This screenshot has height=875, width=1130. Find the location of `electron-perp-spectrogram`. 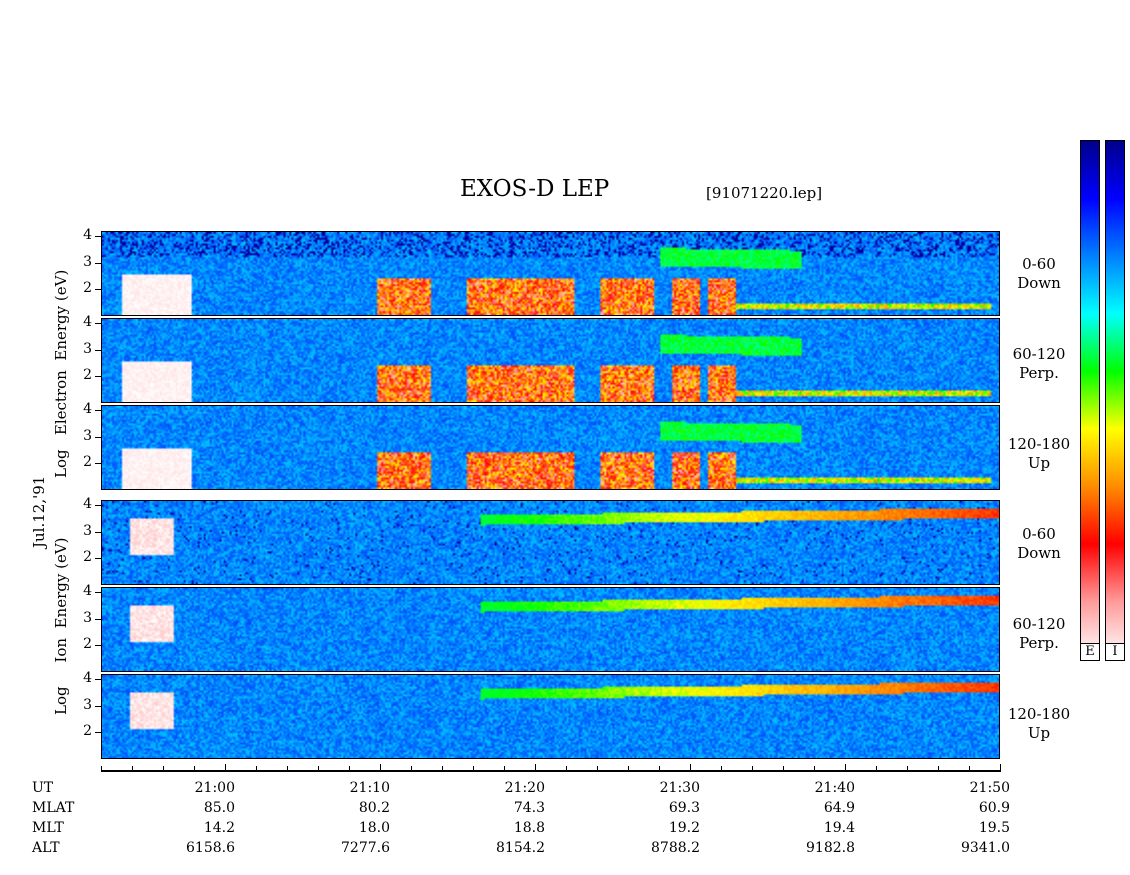

electron-perp-spectrogram is located at coordinates (550, 360).